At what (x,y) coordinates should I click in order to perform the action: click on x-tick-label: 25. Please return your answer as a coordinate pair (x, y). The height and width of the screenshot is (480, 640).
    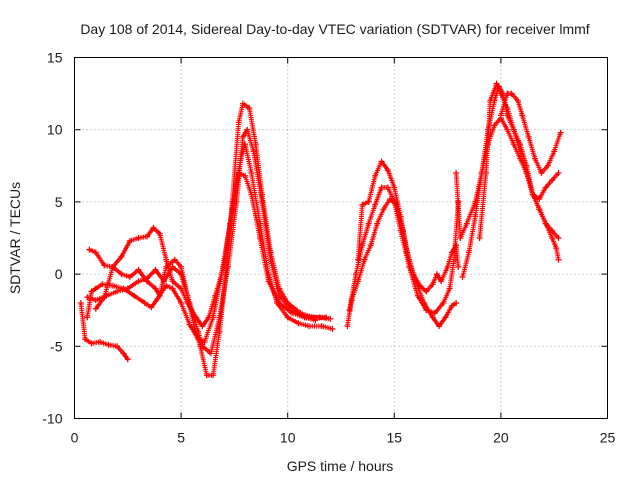
    Looking at the image, I should click on (608, 438).